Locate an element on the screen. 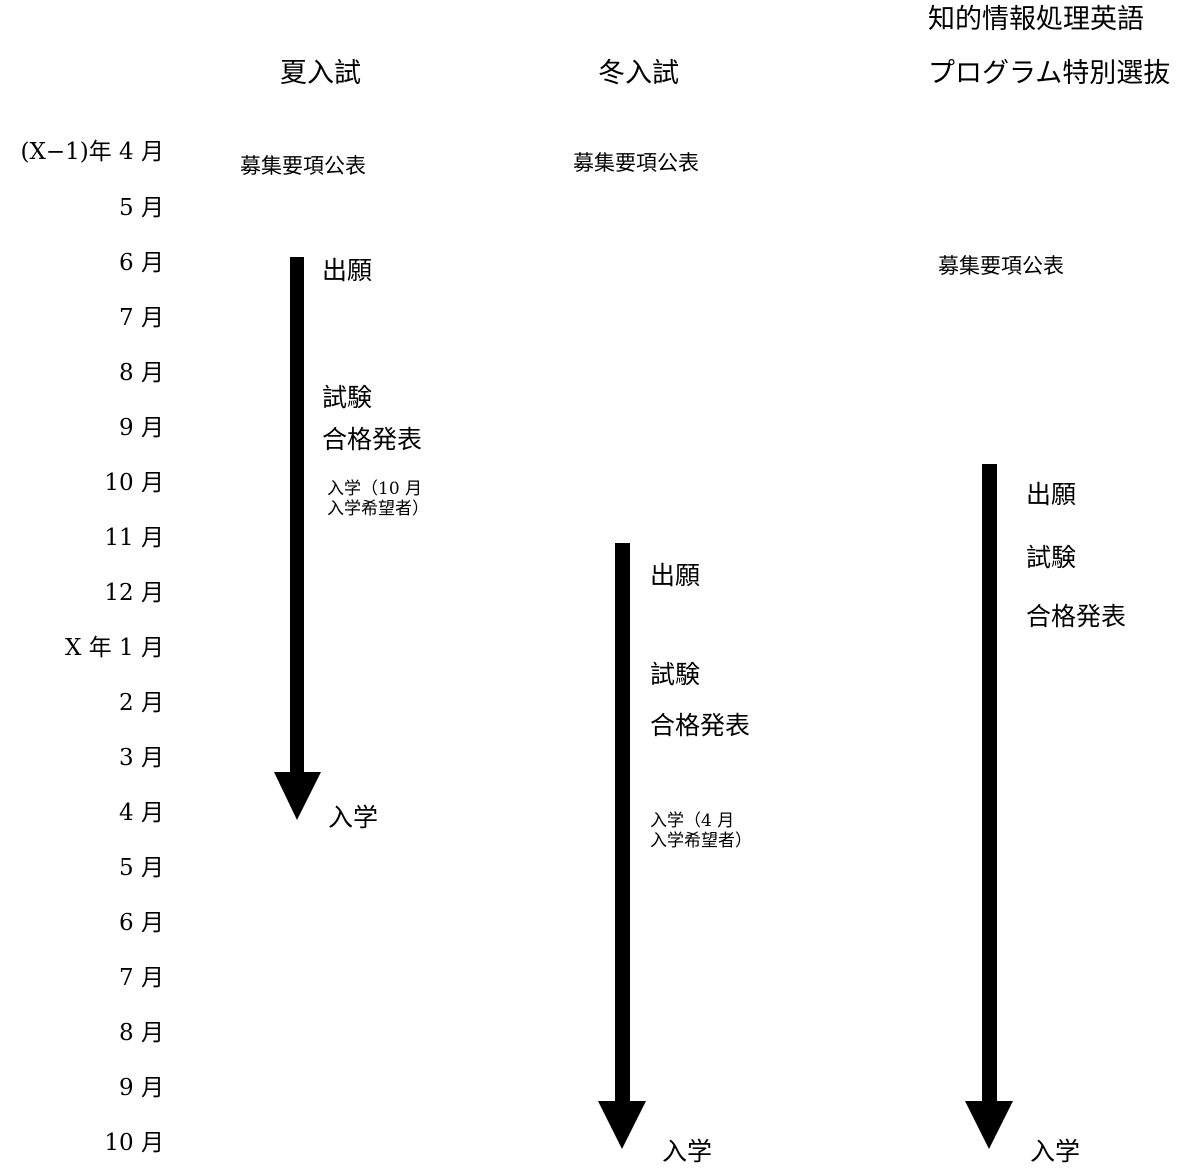 The height and width of the screenshot is (1168, 1186). summer-oct-entry-line2: 入学希望者） is located at coordinates (378, 509).